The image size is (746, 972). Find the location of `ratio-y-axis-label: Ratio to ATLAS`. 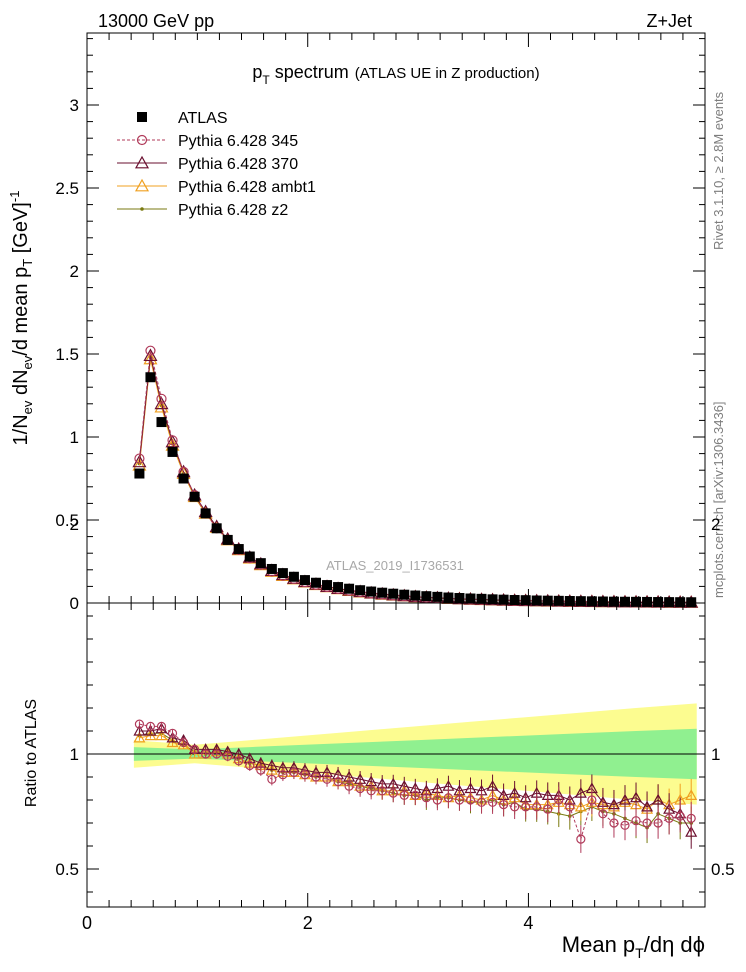

ratio-y-axis-label: Ratio to ATLAS is located at coordinates (31, 753).